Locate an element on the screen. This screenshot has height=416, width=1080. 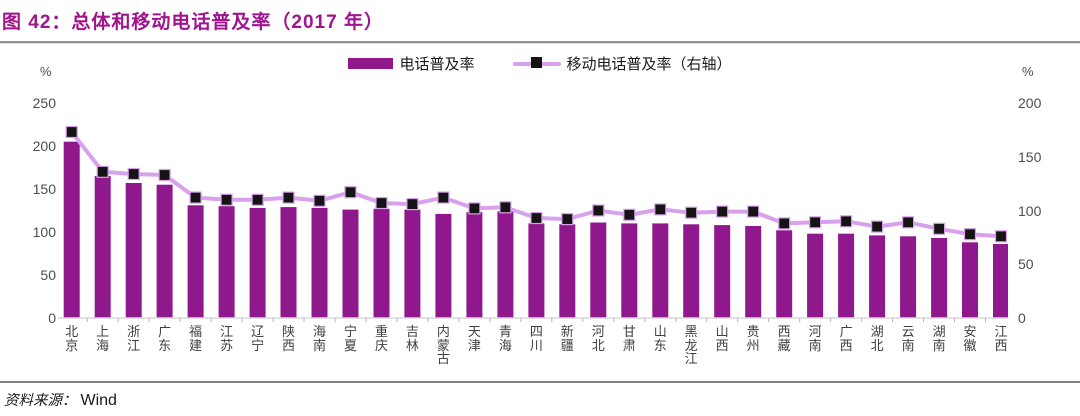
legend-item-bar: 电话普及率 is located at coordinates (411, 63).